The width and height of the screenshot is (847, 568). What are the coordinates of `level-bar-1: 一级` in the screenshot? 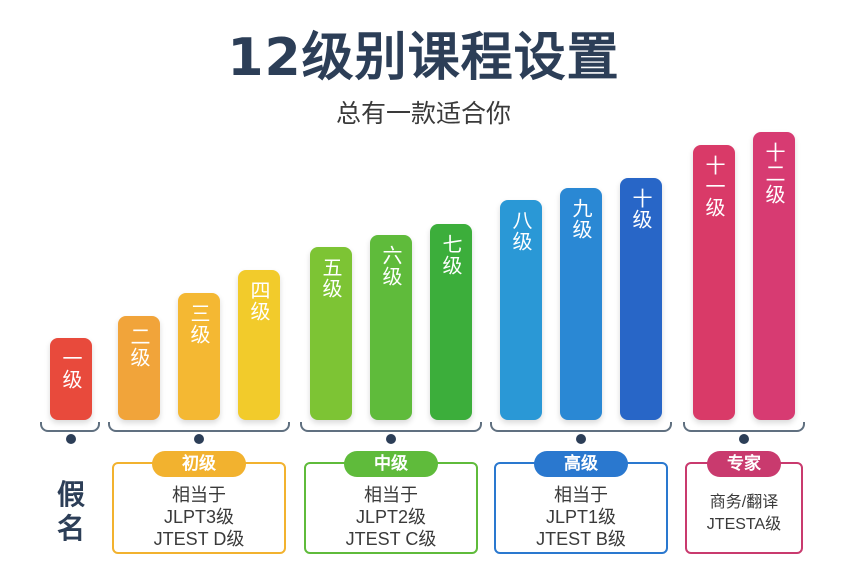 It's located at (71, 379).